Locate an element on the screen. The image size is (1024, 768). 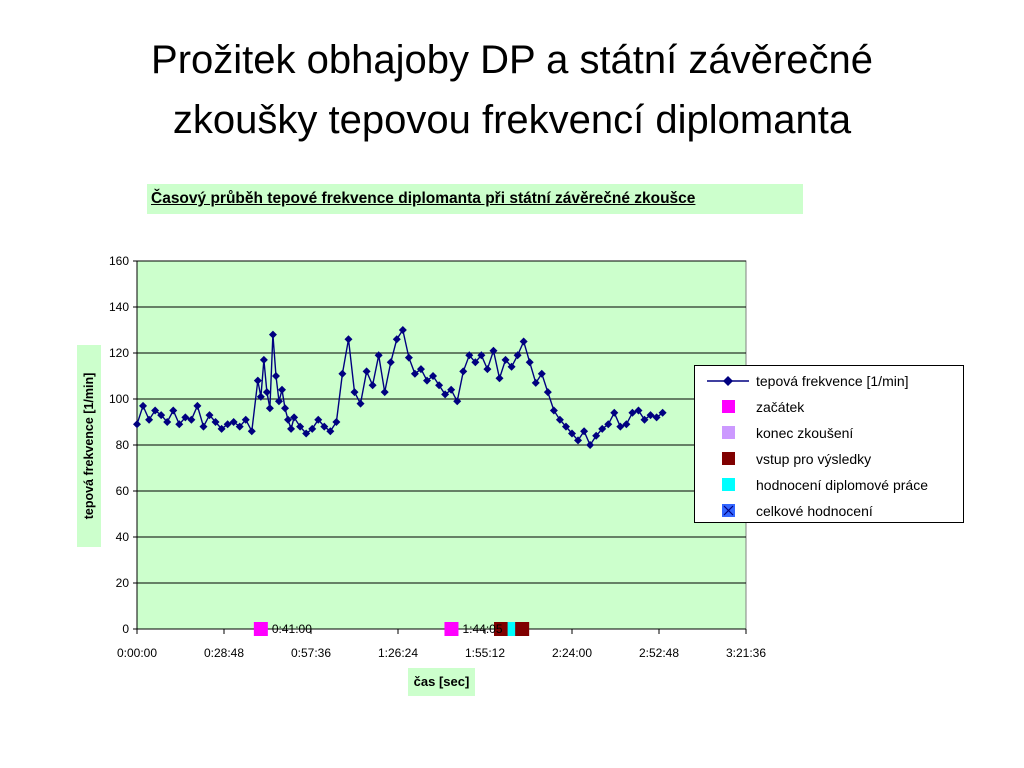
y-axis-label-box is located at coordinates (89, 446).